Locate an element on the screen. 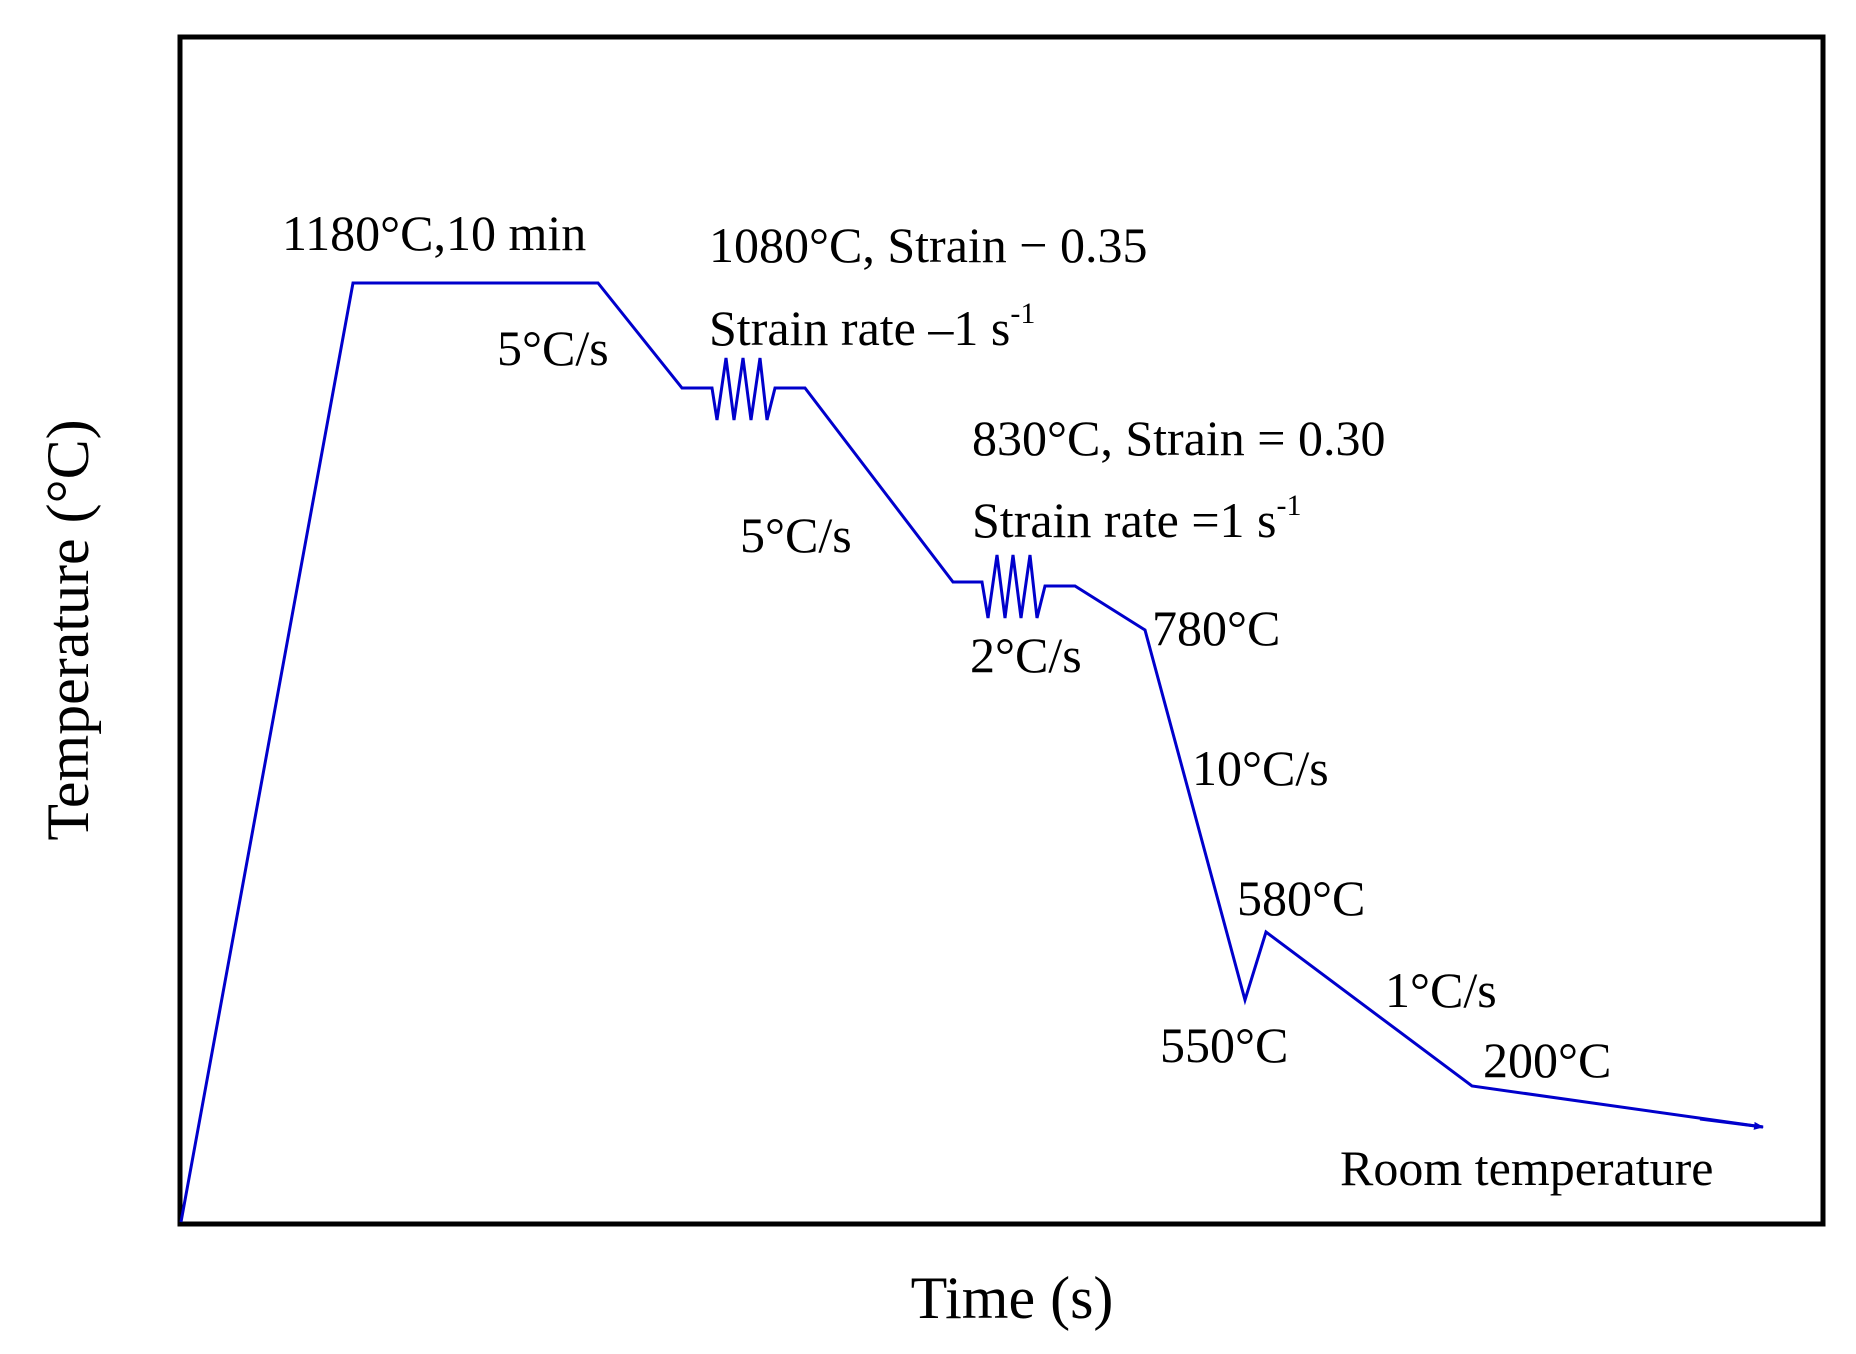 The width and height of the screenshot is (1856, 1354). cooling-rate-label-4: 10°C/s is located at coordinates (1260, 768).